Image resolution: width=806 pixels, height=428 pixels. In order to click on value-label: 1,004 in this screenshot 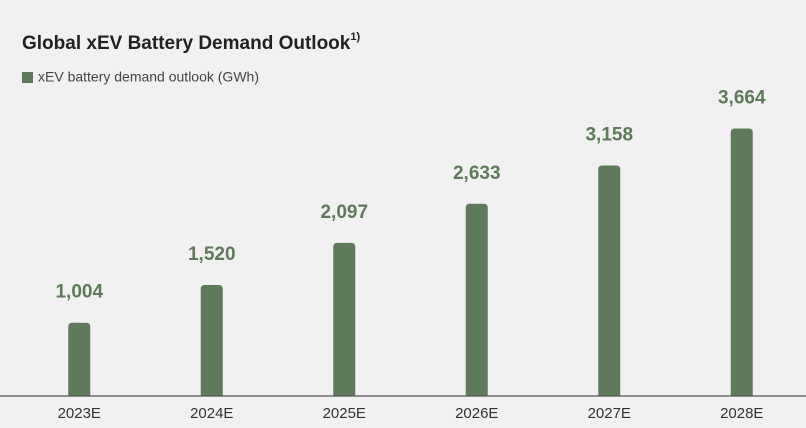, I will do `click(79, 292)`.